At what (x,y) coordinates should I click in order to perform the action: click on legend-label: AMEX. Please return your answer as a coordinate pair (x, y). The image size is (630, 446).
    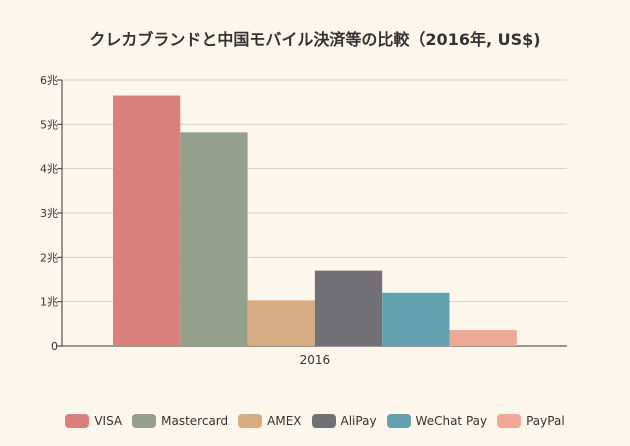
    Looking at the image, I should click on (284, 421).